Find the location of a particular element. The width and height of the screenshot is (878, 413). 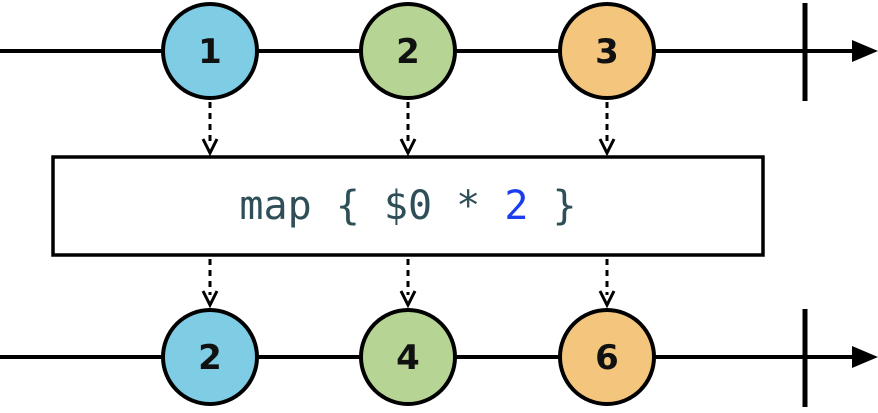

output-timeline-arrowhead is located at coordinates (865, 357).